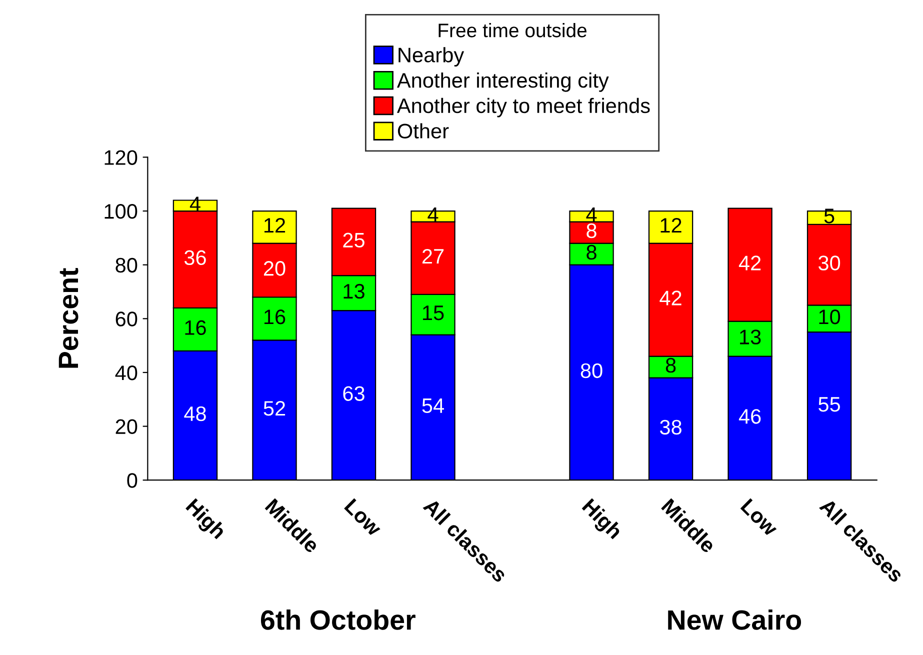  What do you see at coordinates (431, 57) in the screenshot?
I see `legend-label: Nearby` at bounding box center [431, 57].